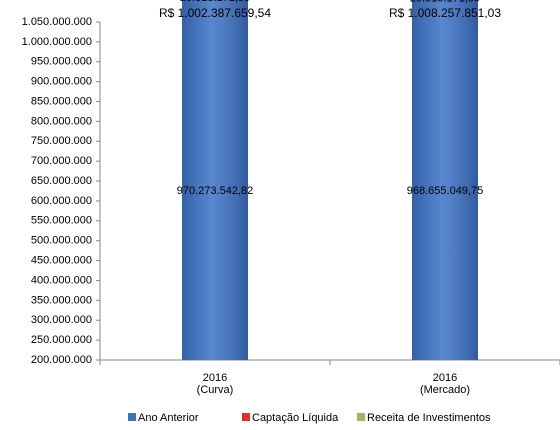 The image size is (560, 430). Describe the element at coordinates (295, 418) in the screenshot. I see `legend-label: Captação Líquida` at that location.